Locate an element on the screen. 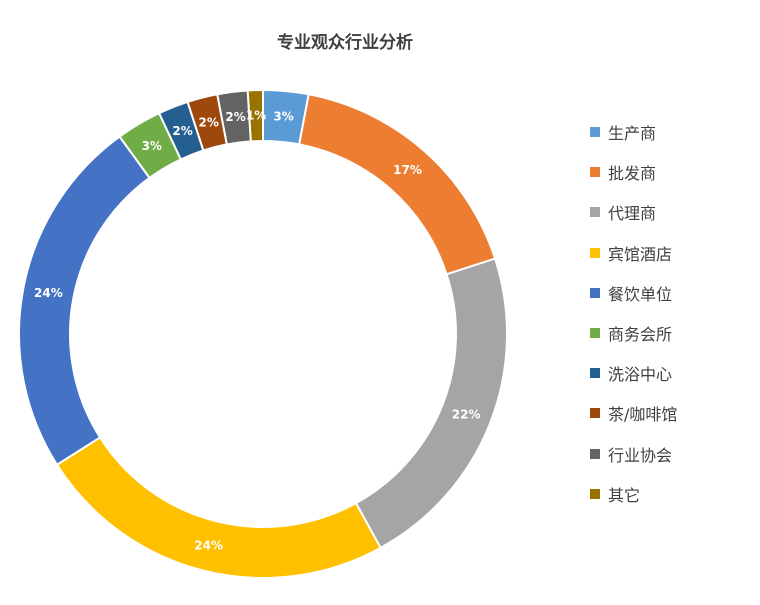 The image size is (760, 605). legend-label: 商务会所 is located at coordinates (640, 335).